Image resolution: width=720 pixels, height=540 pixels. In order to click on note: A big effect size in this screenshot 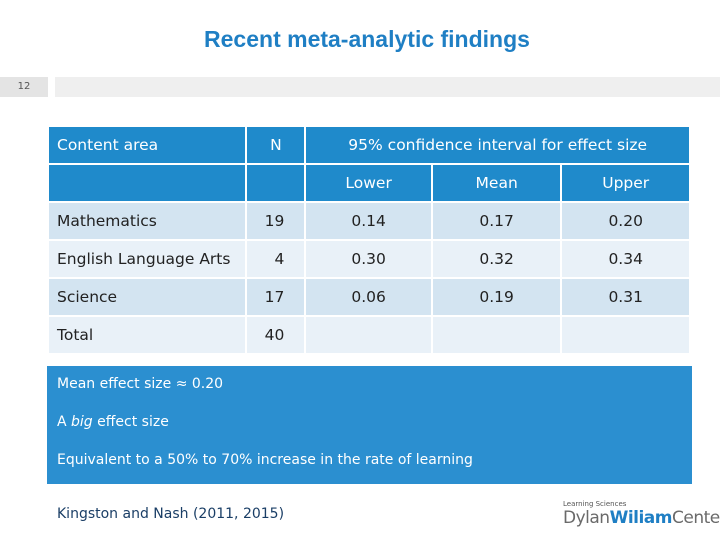, I will do `click(113, 422)`.